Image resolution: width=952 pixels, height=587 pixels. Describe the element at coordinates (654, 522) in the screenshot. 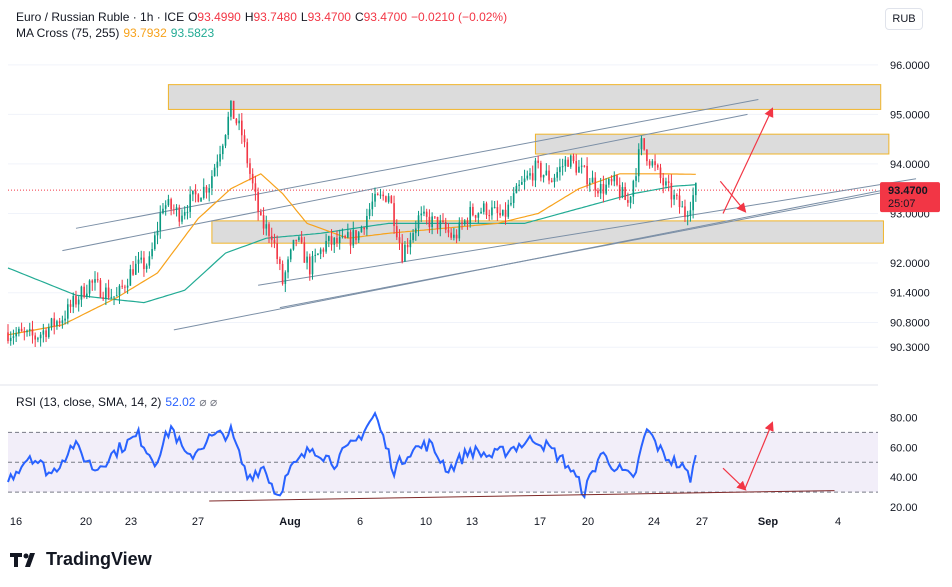

I see `time-tick-label: 24` at that location.